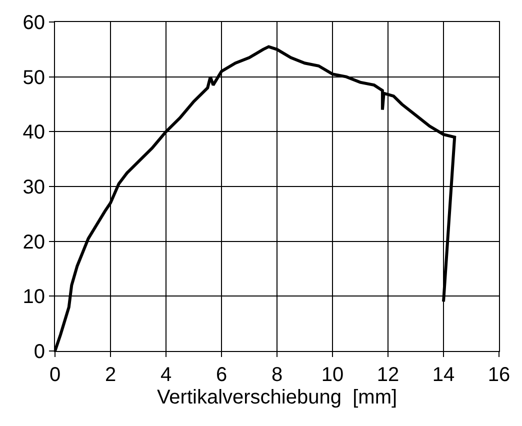  I want to click on x-tick-label: 6, so click(222, 375).